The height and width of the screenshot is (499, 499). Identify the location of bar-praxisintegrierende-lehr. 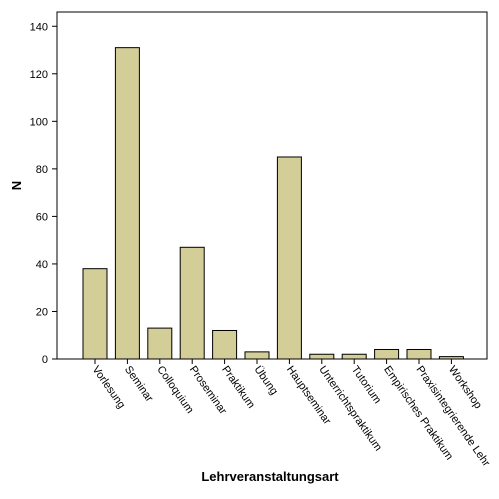
(419, 354).